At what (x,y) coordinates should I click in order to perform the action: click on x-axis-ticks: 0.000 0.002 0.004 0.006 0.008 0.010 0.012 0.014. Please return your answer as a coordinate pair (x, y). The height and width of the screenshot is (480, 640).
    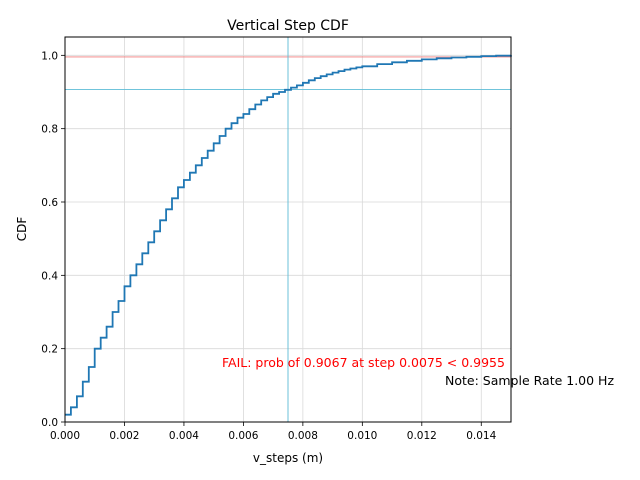
    Looking at the image, I should click on (273, 432).